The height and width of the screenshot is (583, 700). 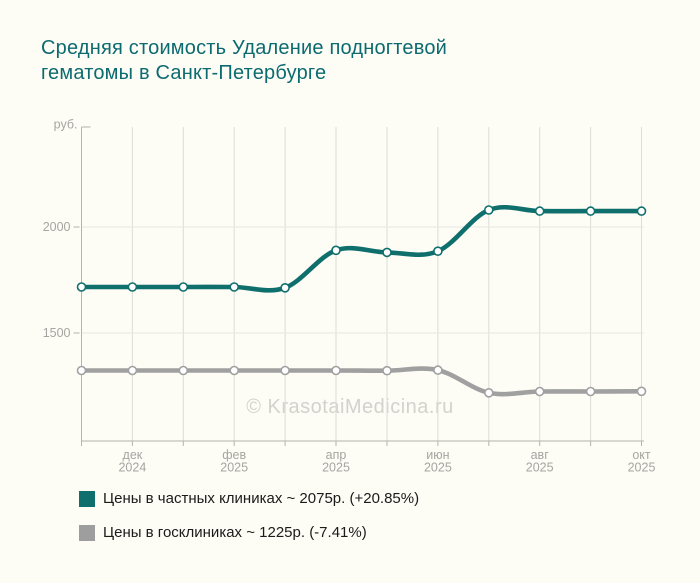 What do you see at coordinates (133, 455) in the screenshot?
I see `x-axis-label-month: дек` at bounding box center [133, 455].